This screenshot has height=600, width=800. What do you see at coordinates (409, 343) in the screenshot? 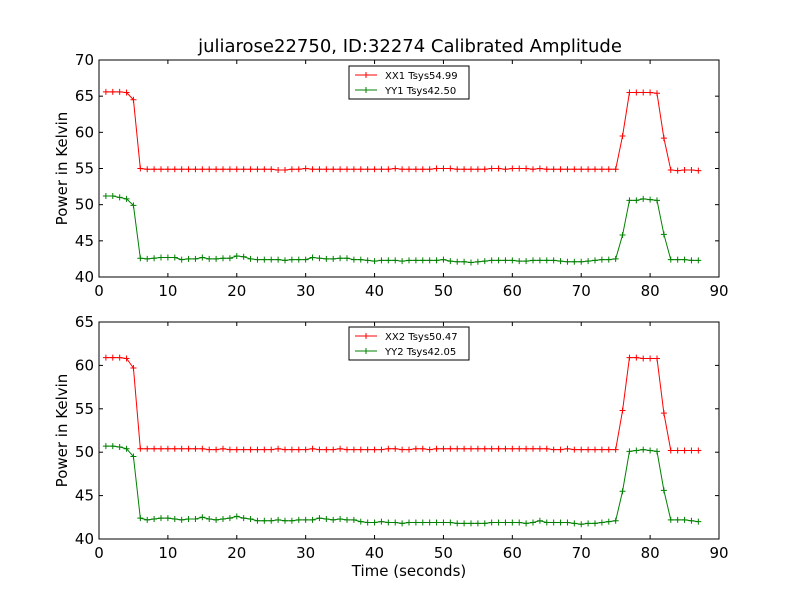
I see `legend-box` at bounding box center [409, 343].